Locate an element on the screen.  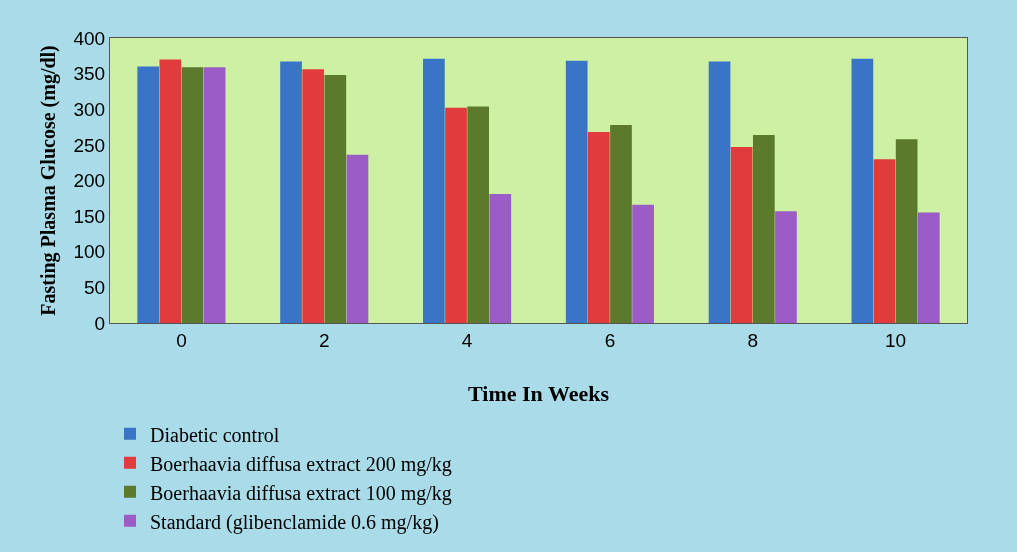
y-tick-label: 100 is located at coordinates (89, 252).